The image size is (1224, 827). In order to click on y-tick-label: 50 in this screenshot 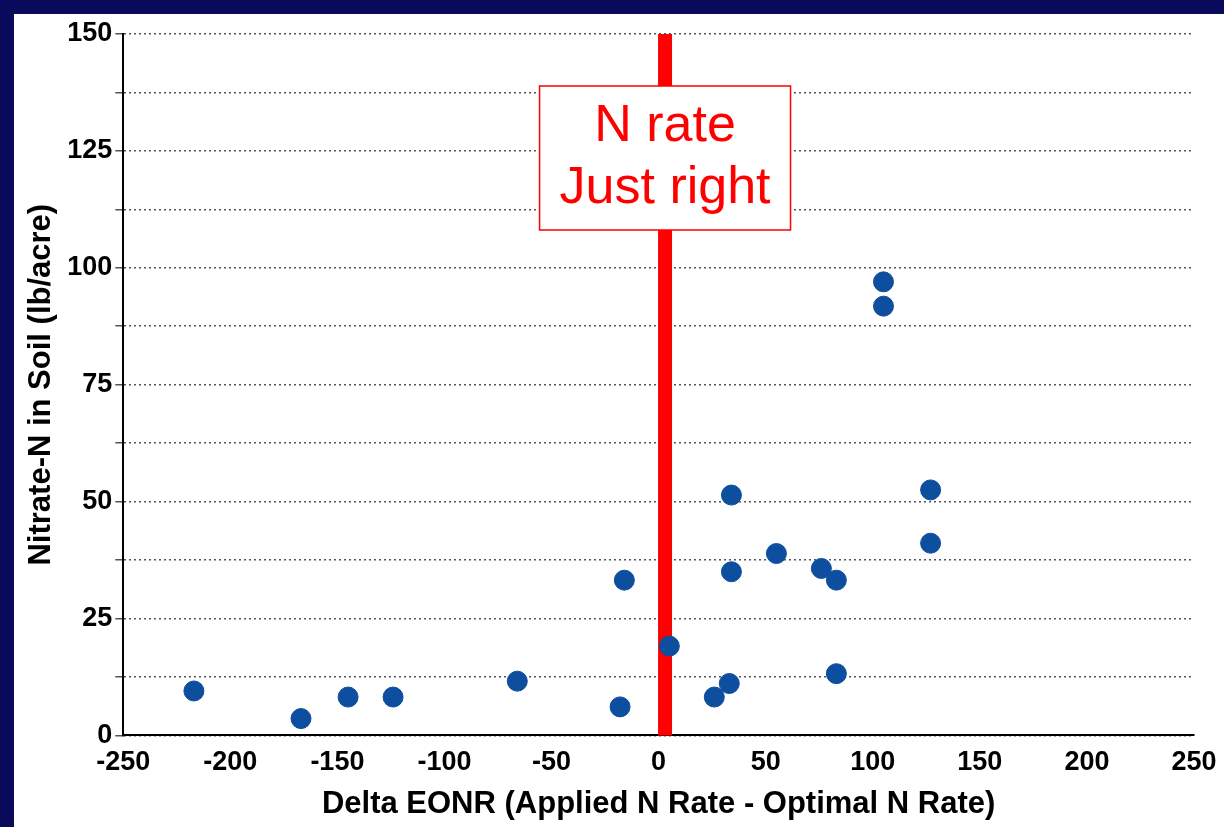, I will do `click(97, 500)`.